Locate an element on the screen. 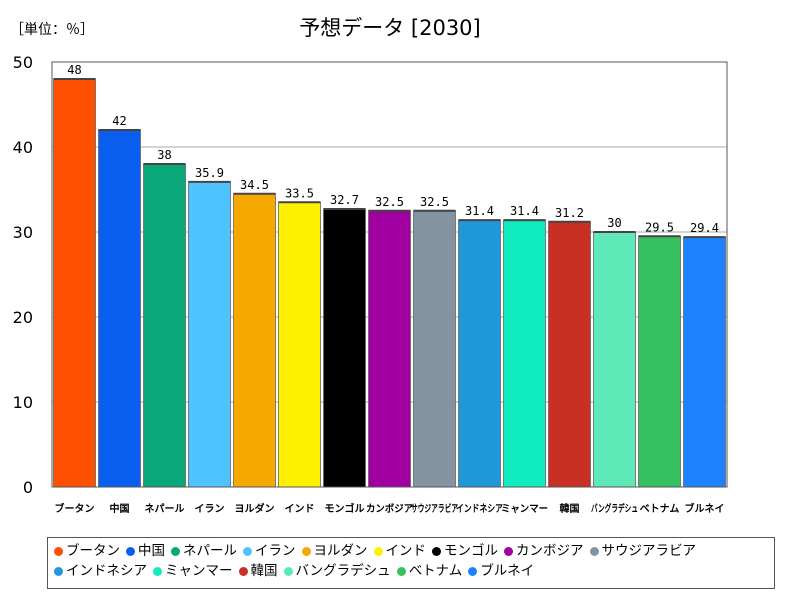 The width and height of the screenshot is (800, 600). value-label: 35.9 is located at coordinates (209, 173).